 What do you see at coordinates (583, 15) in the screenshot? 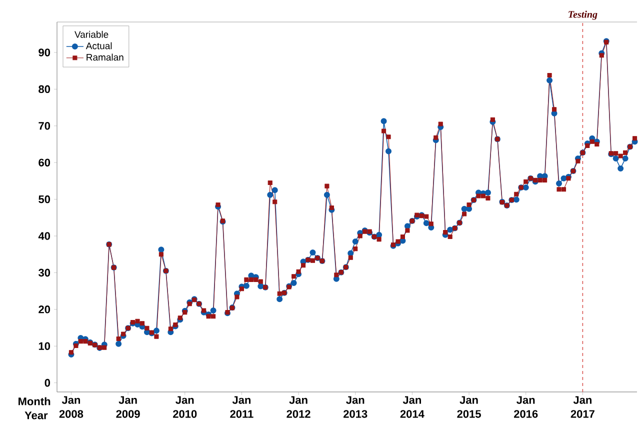
I see `ref-line-label: Testing` at bounding box center [583, 15].